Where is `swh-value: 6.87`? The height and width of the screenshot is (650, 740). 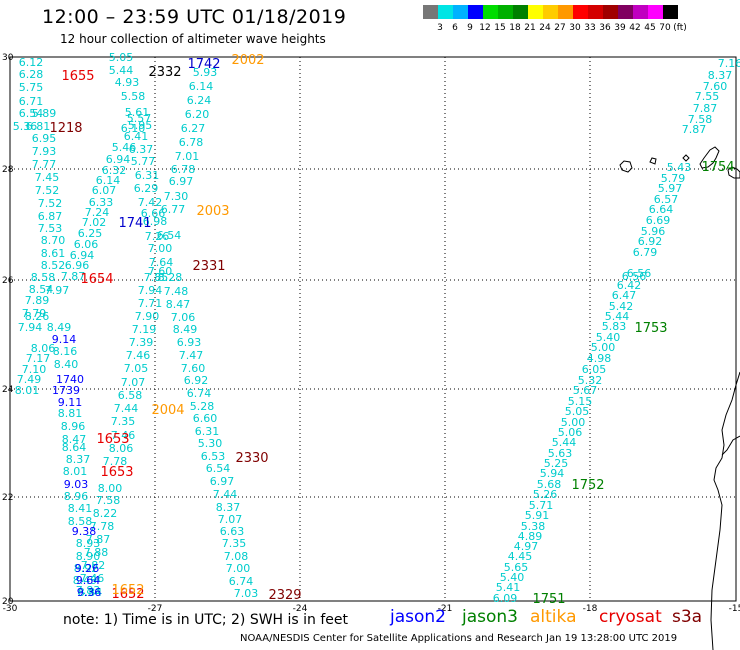
swh-value: 6.87 is located at coordinates (50, 216).